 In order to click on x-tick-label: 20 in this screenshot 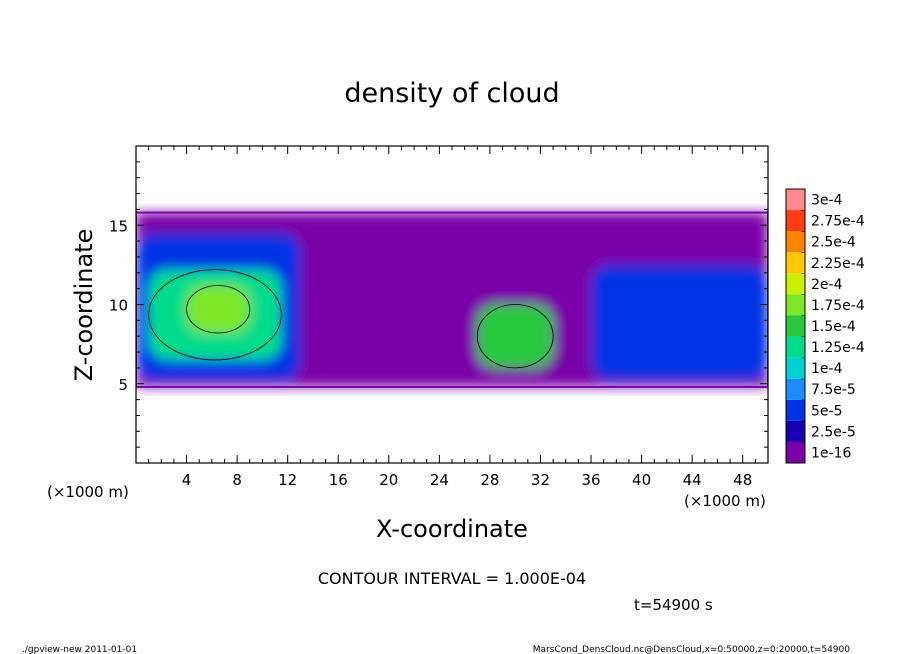, I will do `click(388, 480)`.